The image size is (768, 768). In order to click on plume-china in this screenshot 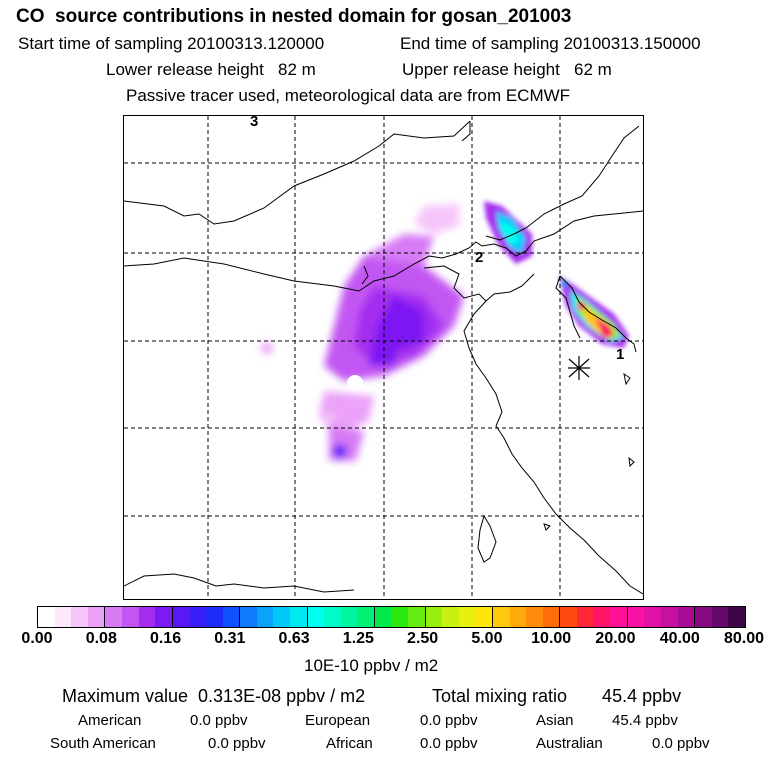, I will do `click(362, 332)`.